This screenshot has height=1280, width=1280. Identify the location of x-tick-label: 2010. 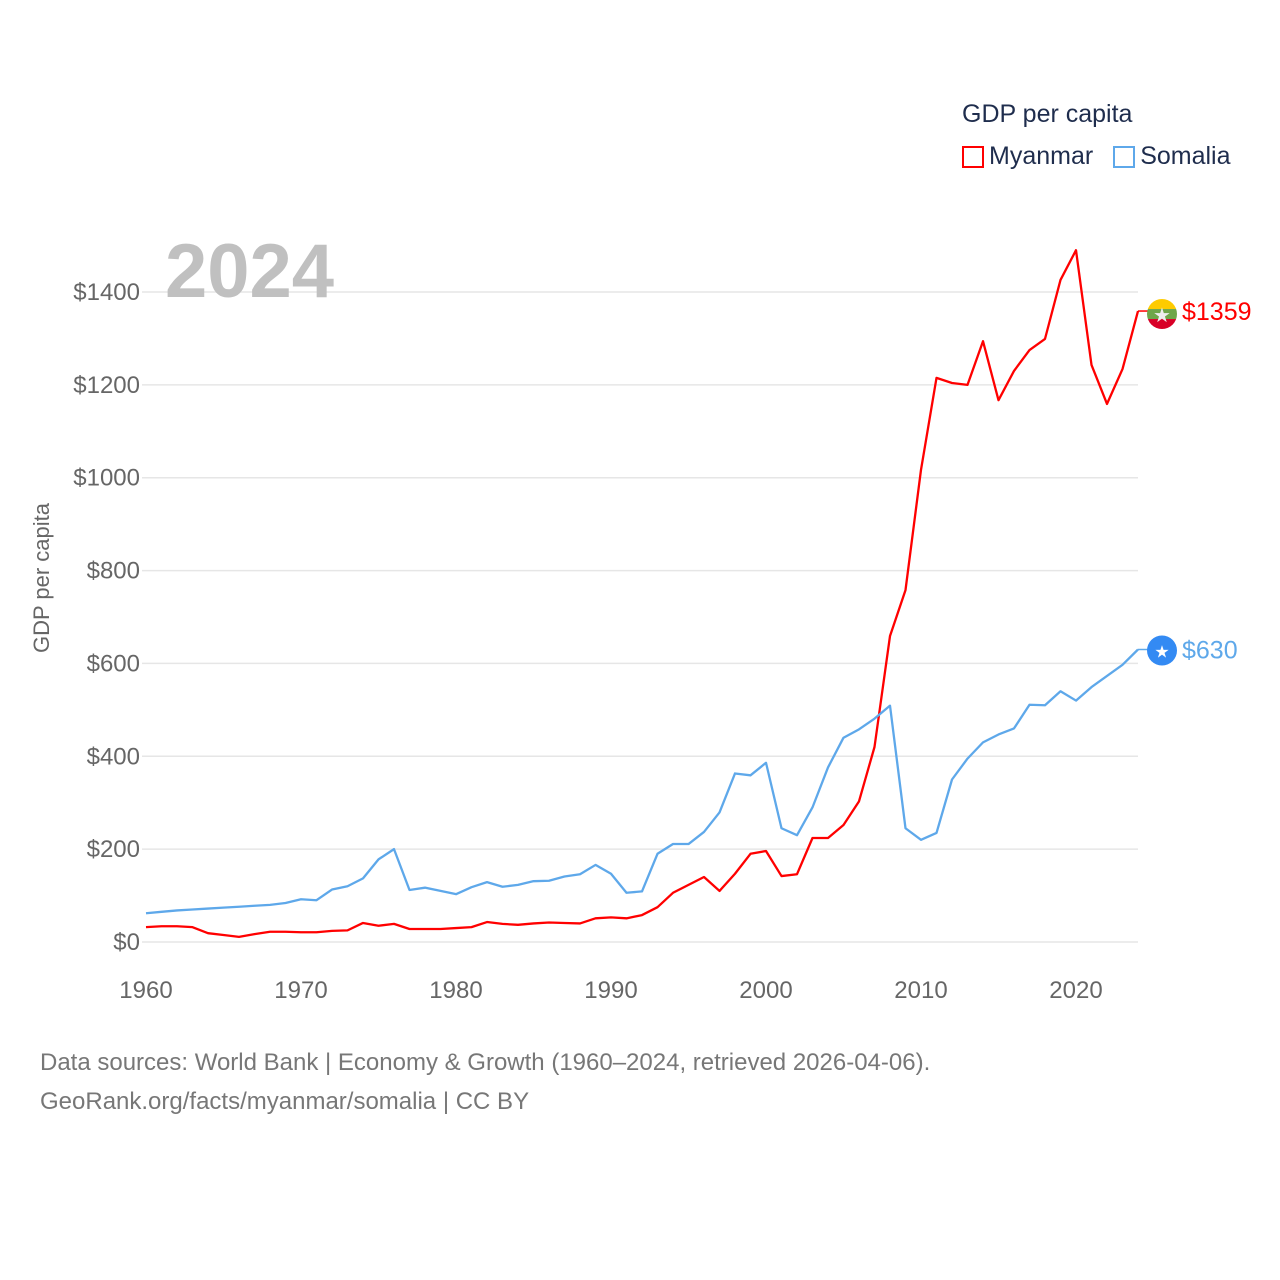
(920, 990).